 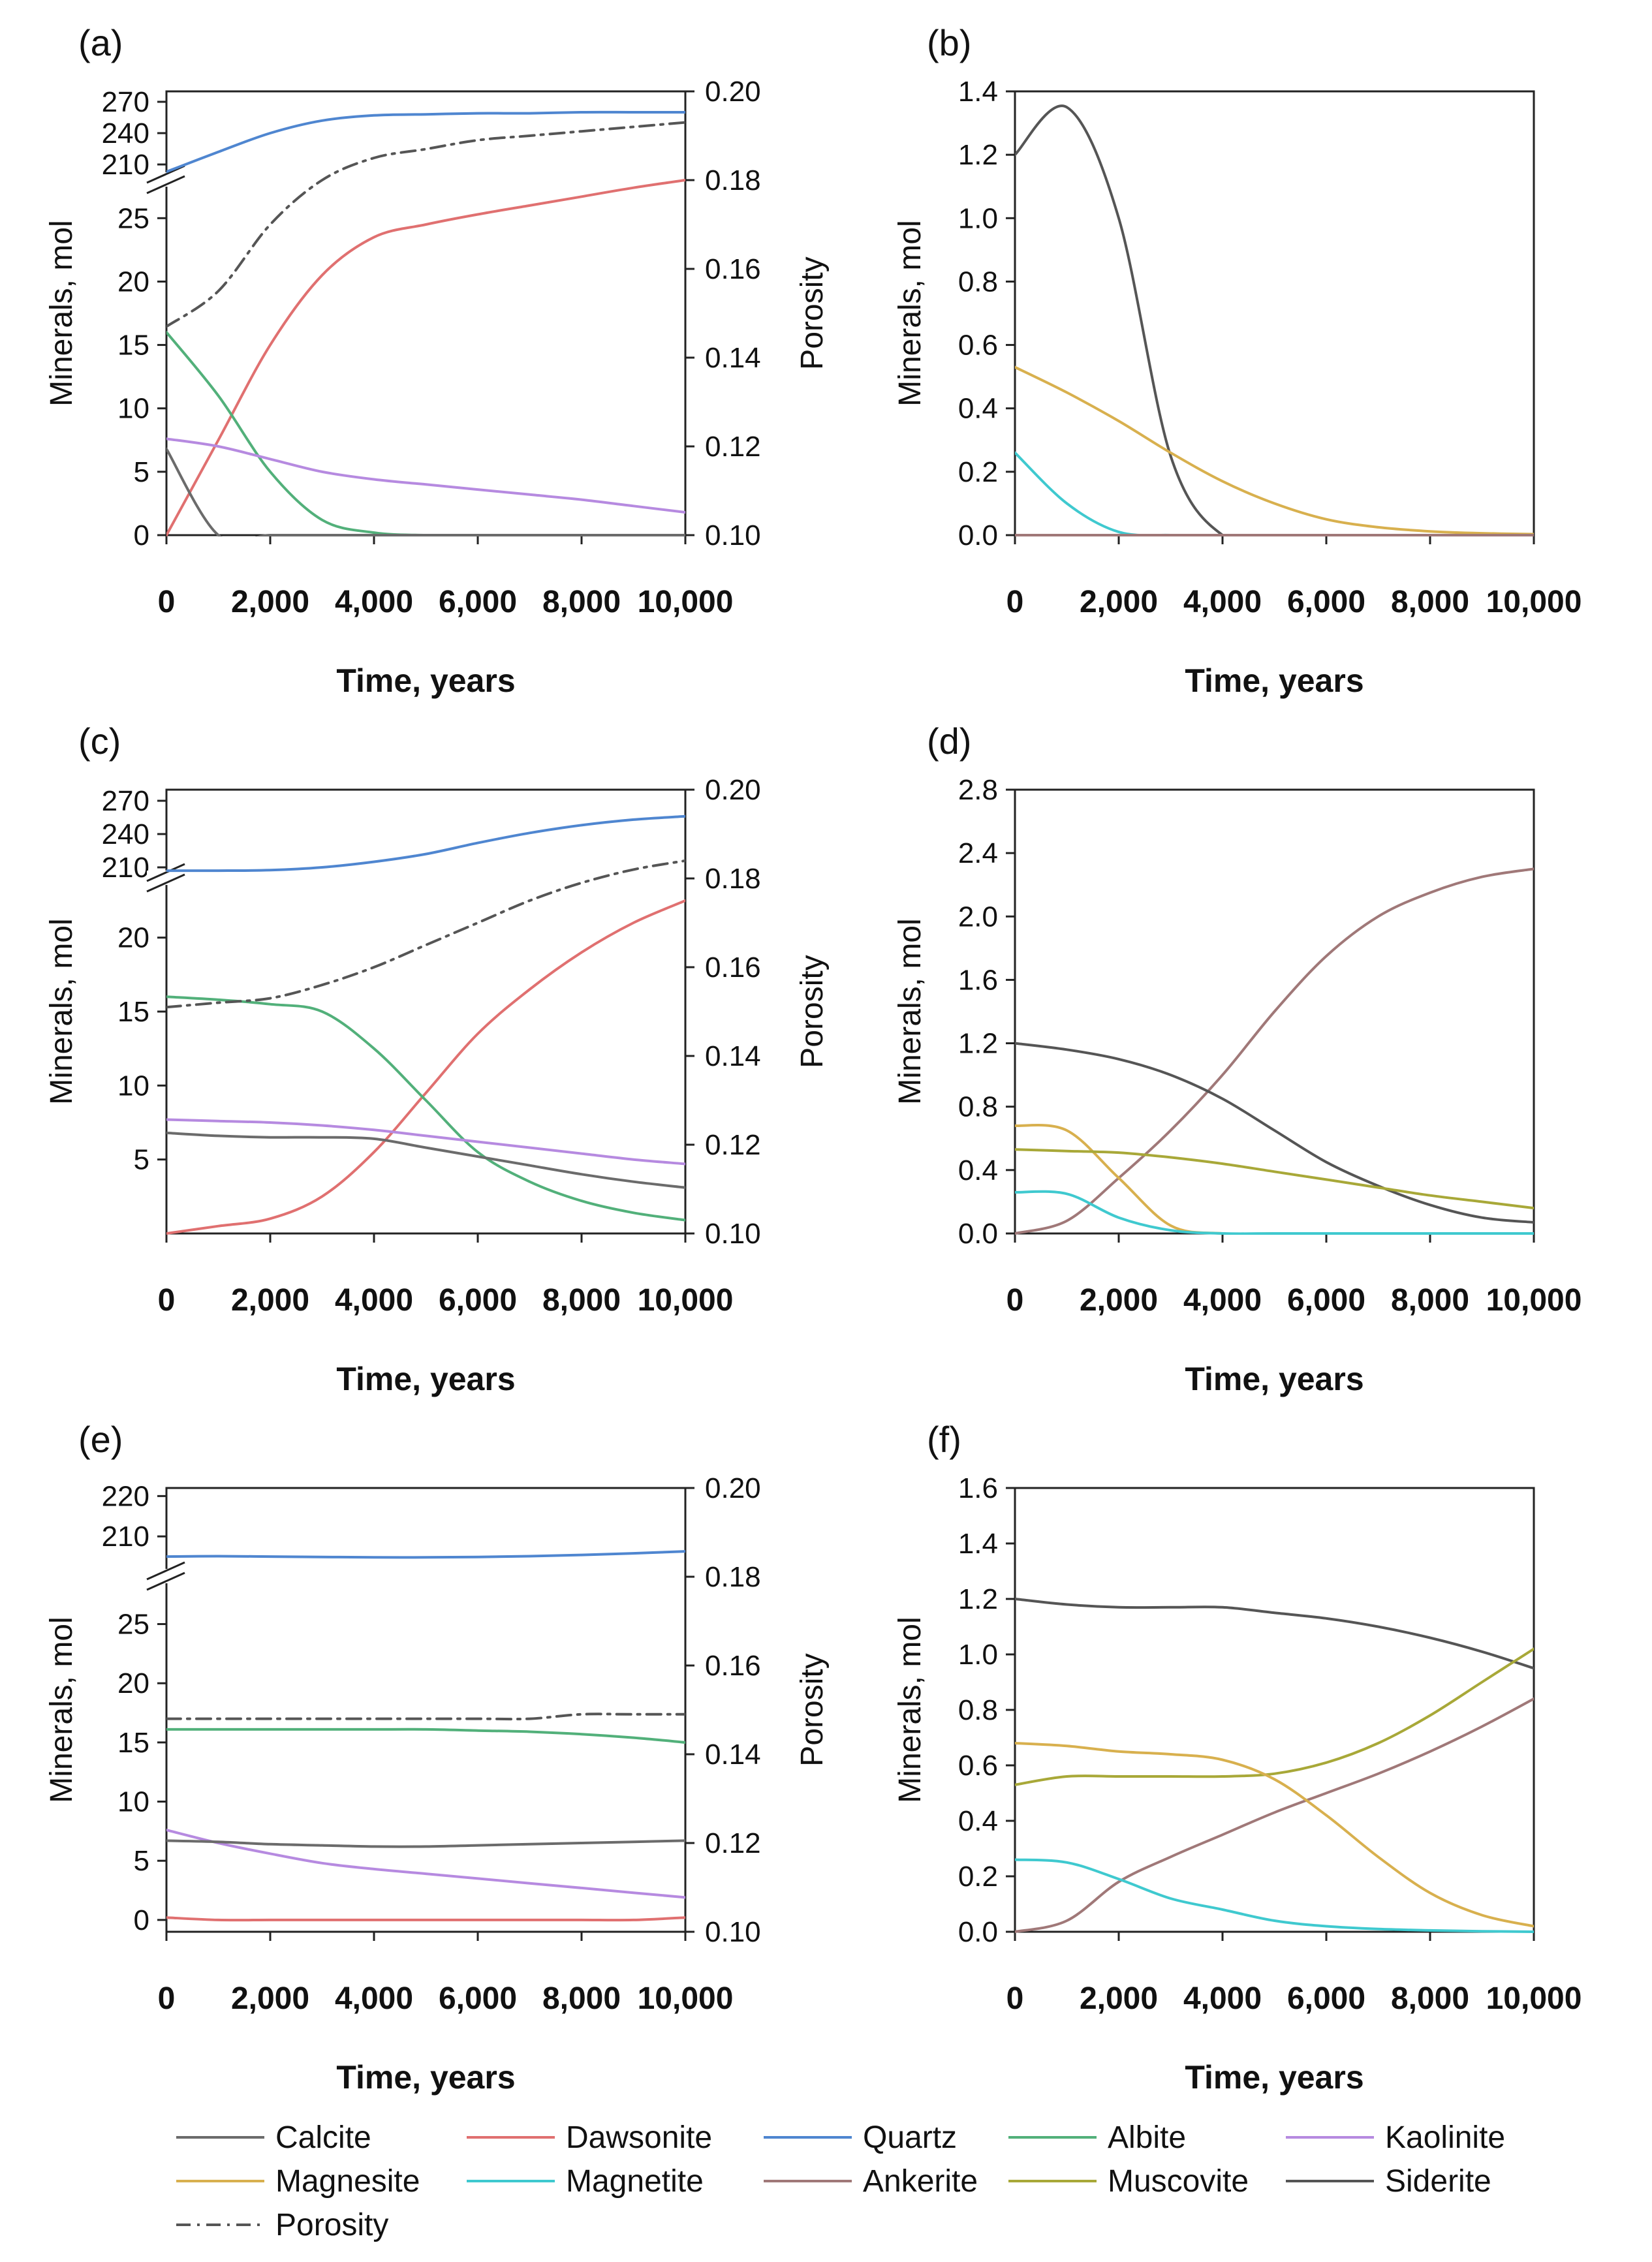 What do you see at coordinates (978, 853) in the screenshot?
I see `y-tick-label: 2.4` at bounding box center [978, 853].